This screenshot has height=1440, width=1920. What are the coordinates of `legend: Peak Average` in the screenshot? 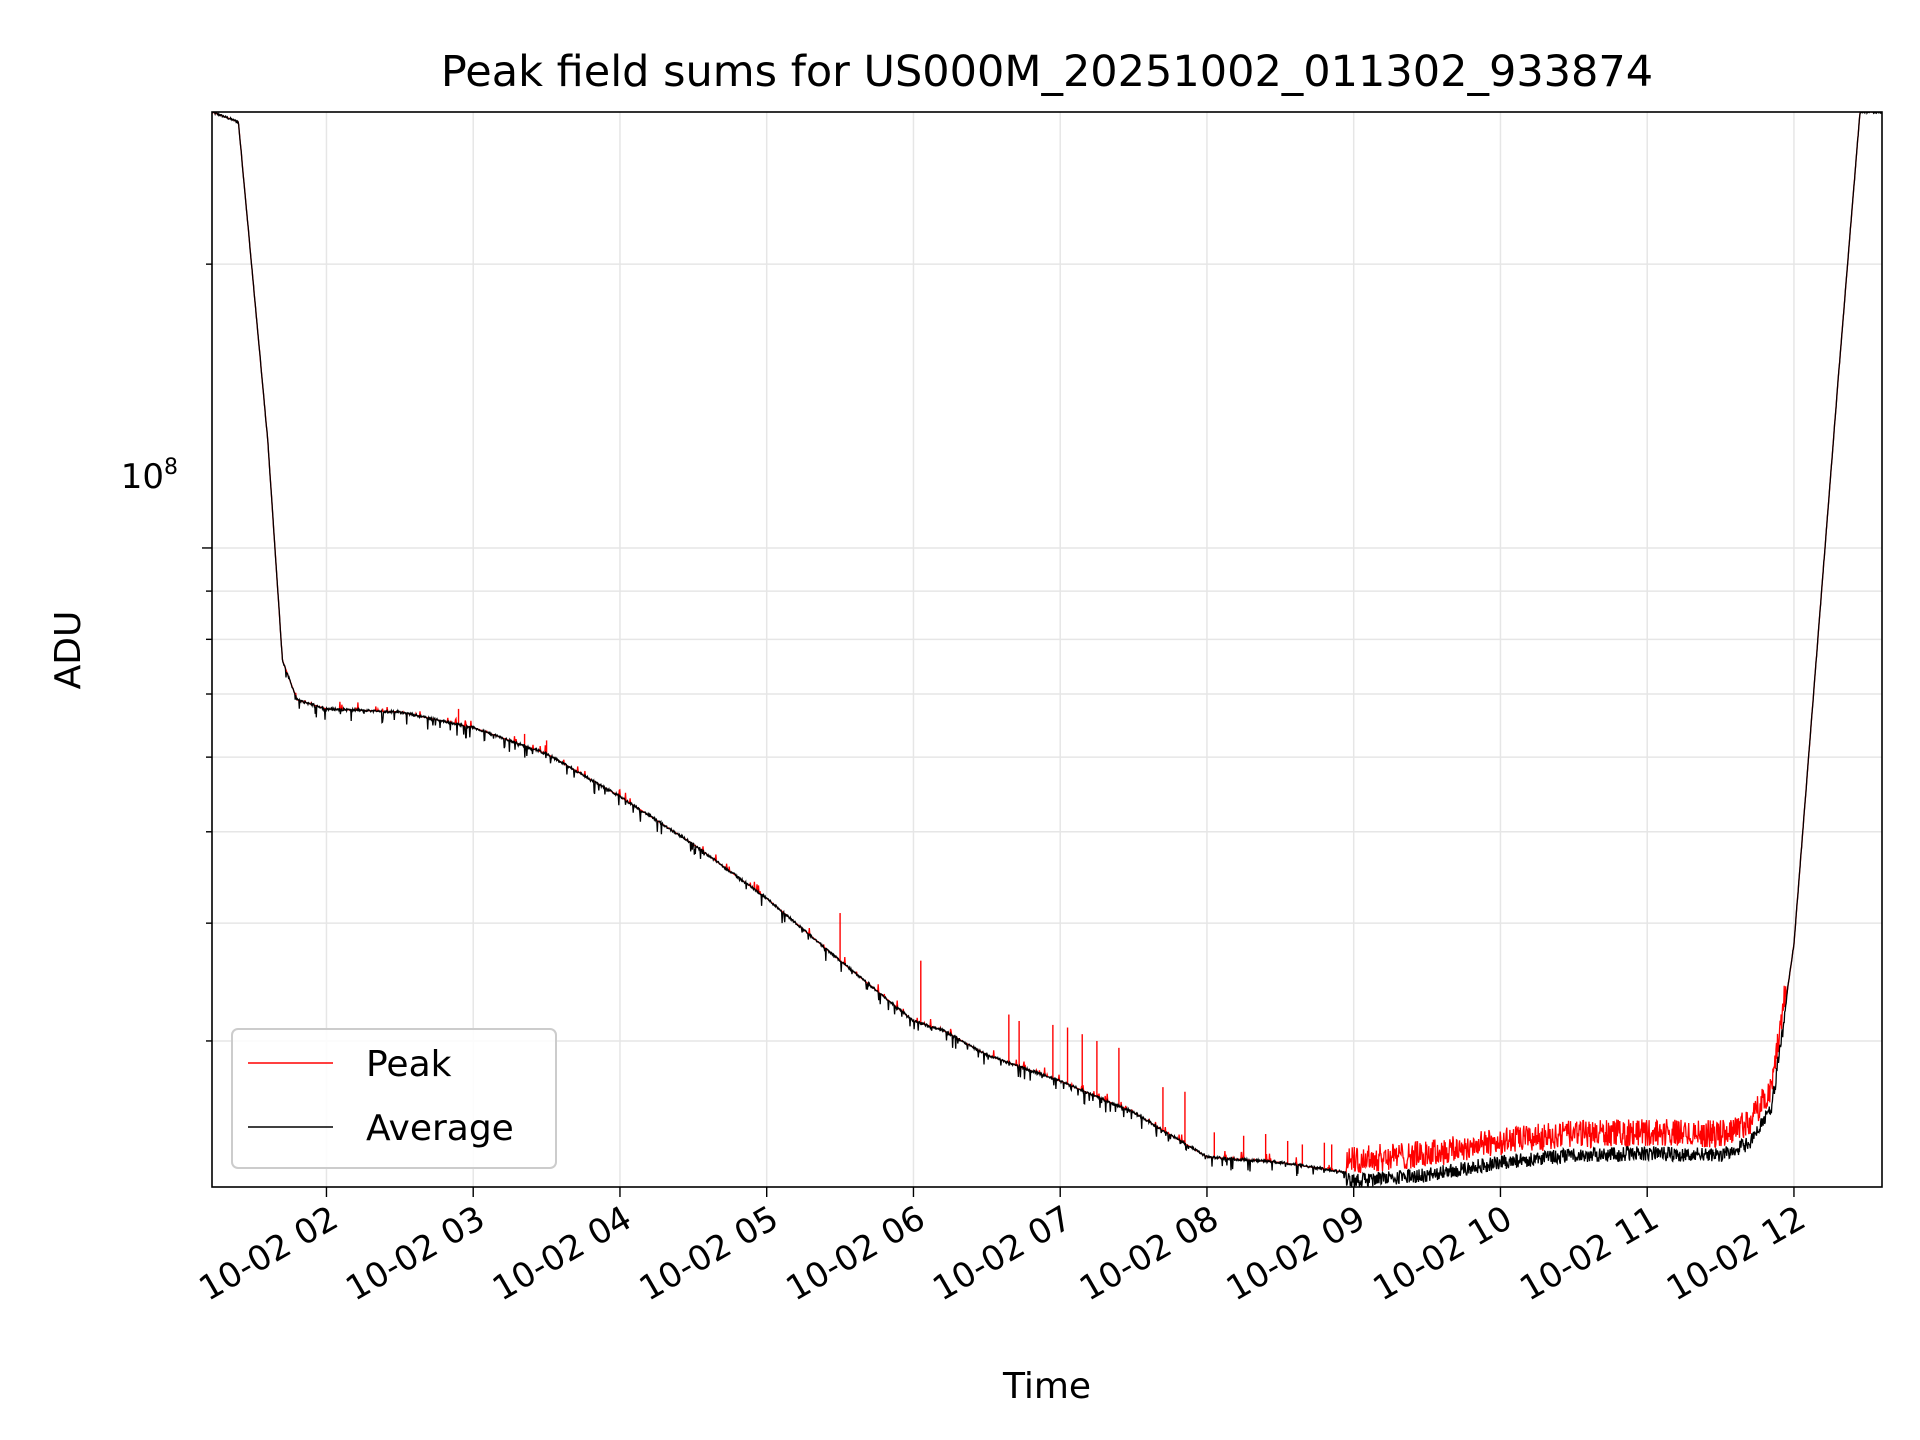 It's located at (394, 1098).